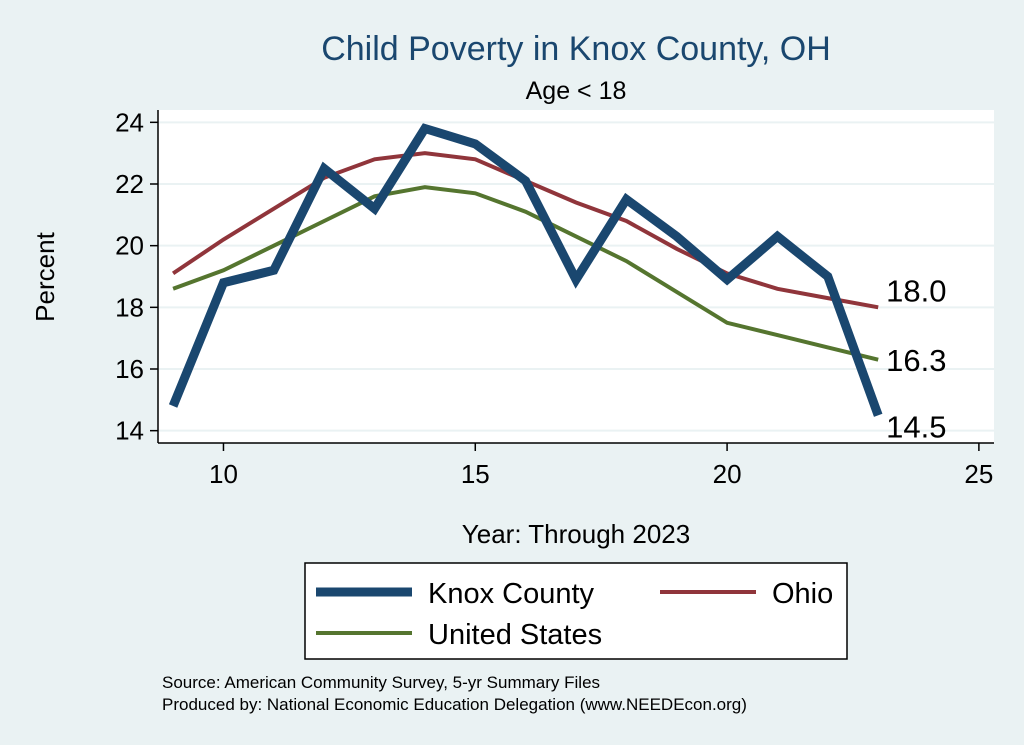 This screenshot has height=745, width=1024. I want to click on end-label-ohio: 18.0, so click(916, 290).